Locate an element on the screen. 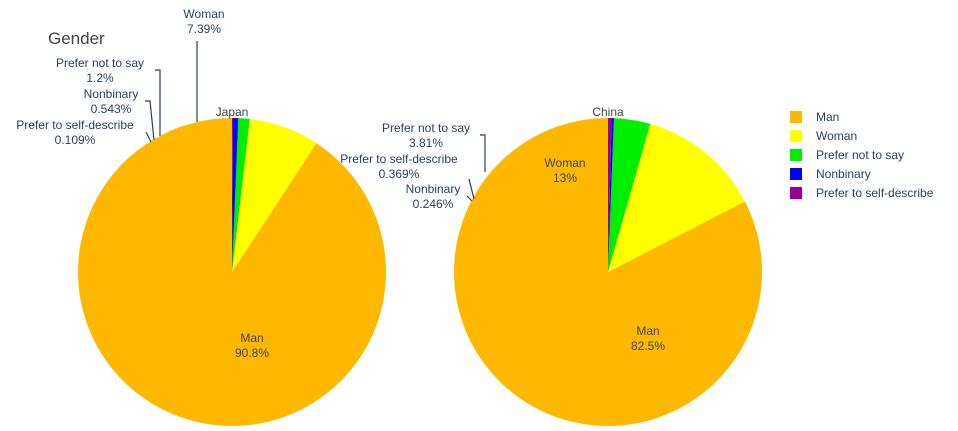 The image size is (958, 431). slice-label-japan-prefer-not-to-say: Prefer not to say 1.2% is located at coordinates (100, 70).